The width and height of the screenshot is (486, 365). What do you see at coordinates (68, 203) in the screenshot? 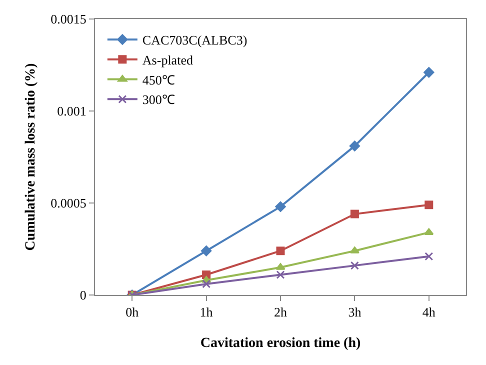
I see `y-tick-label: 0.0005` at bounding box center [68, 203].